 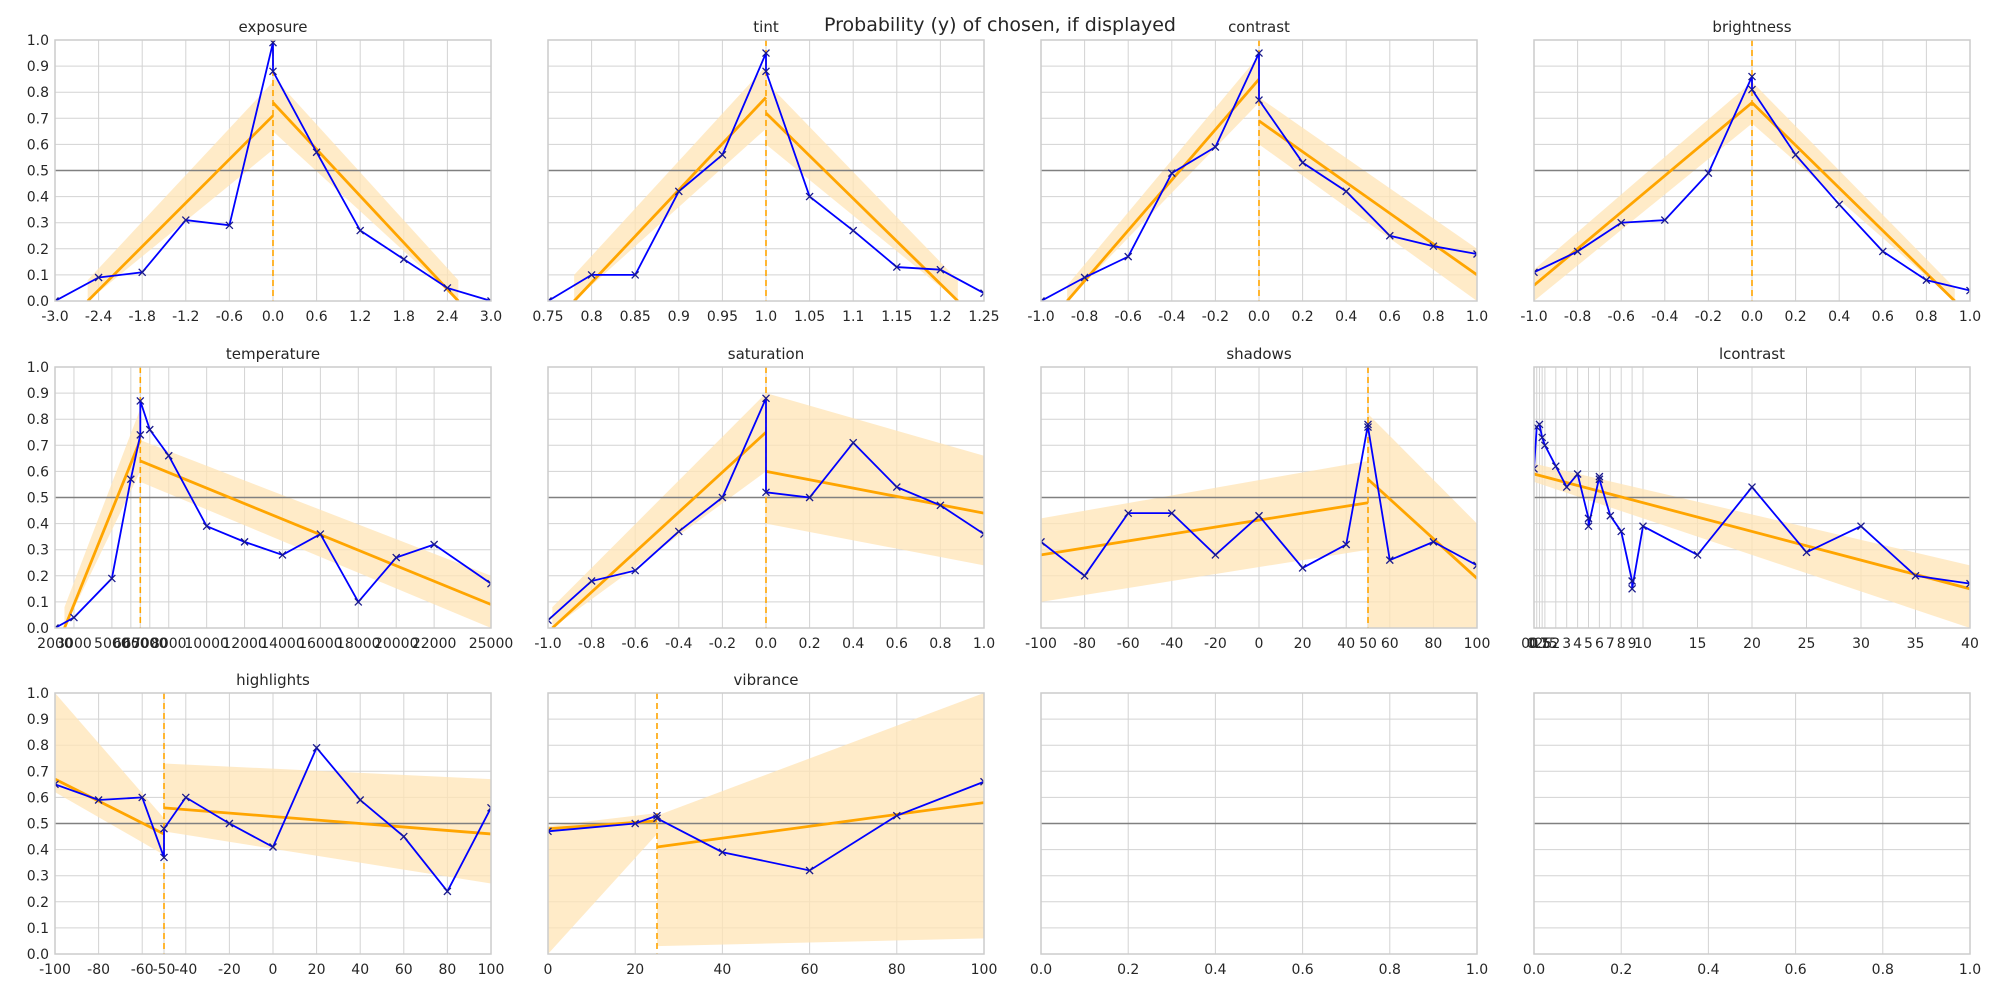 I want to click on subplot-title: temperature, so click(x=273, y=354).